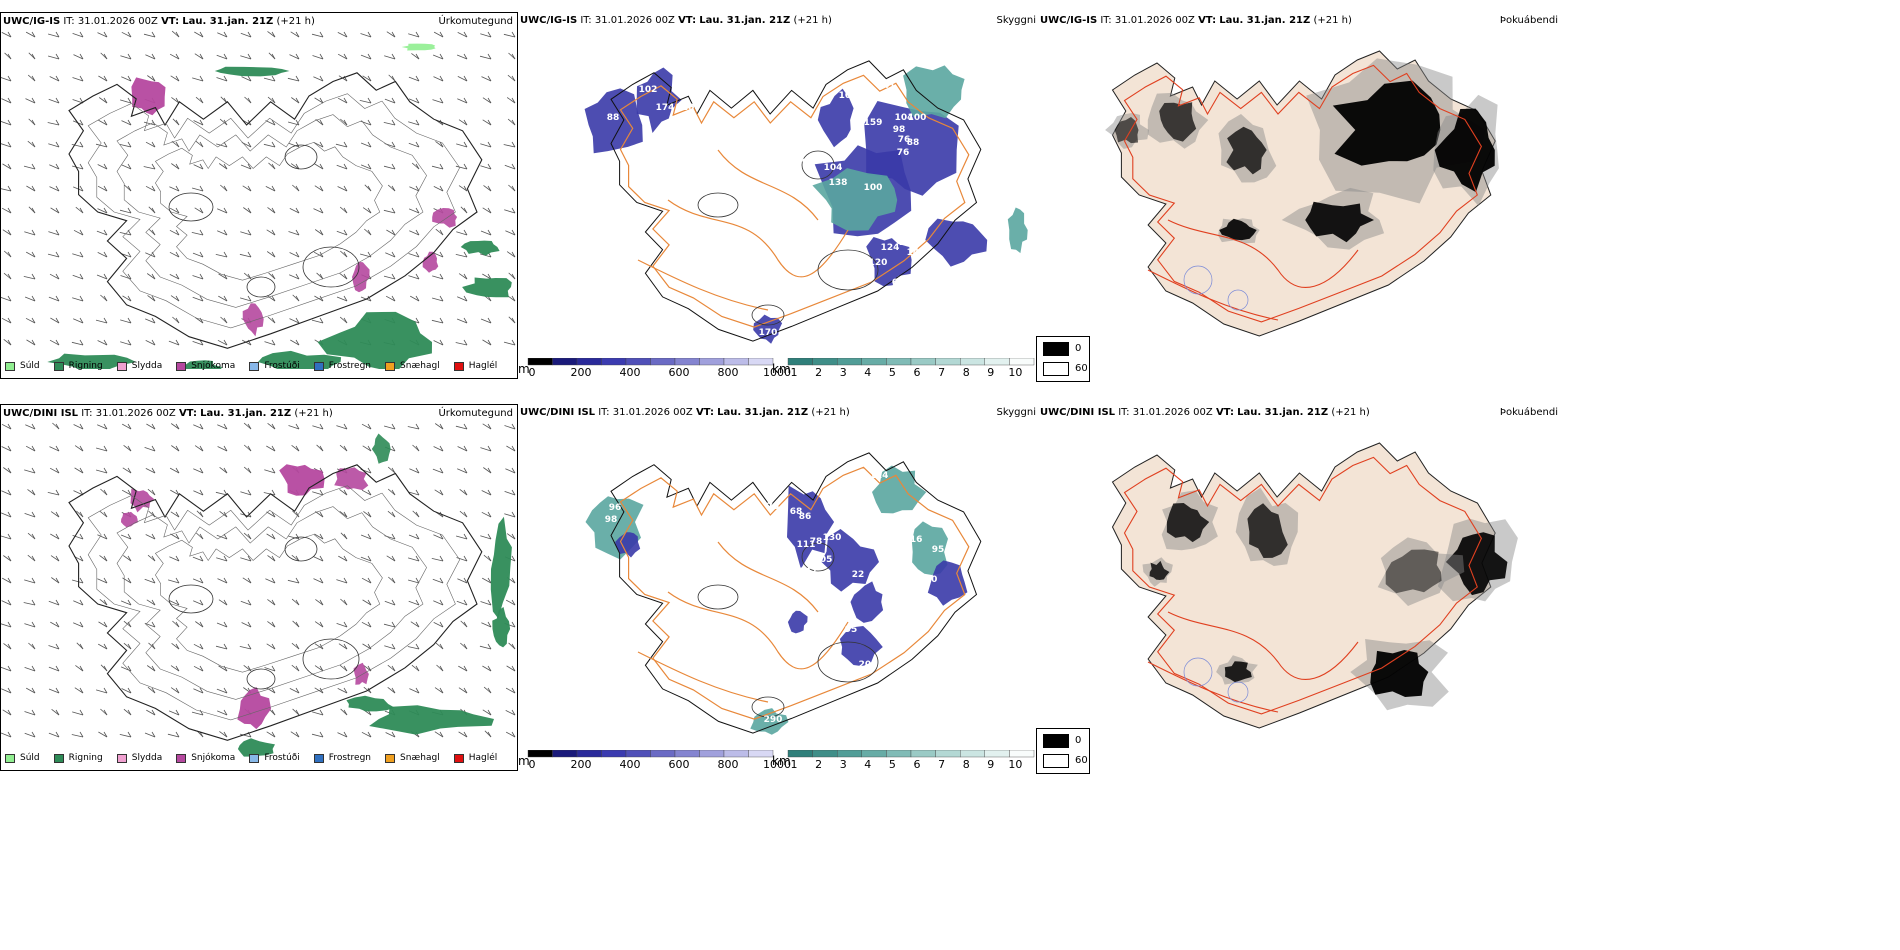 The image size is (1900, 950). I want to click on visibility-value: 107, so click(863, 500).